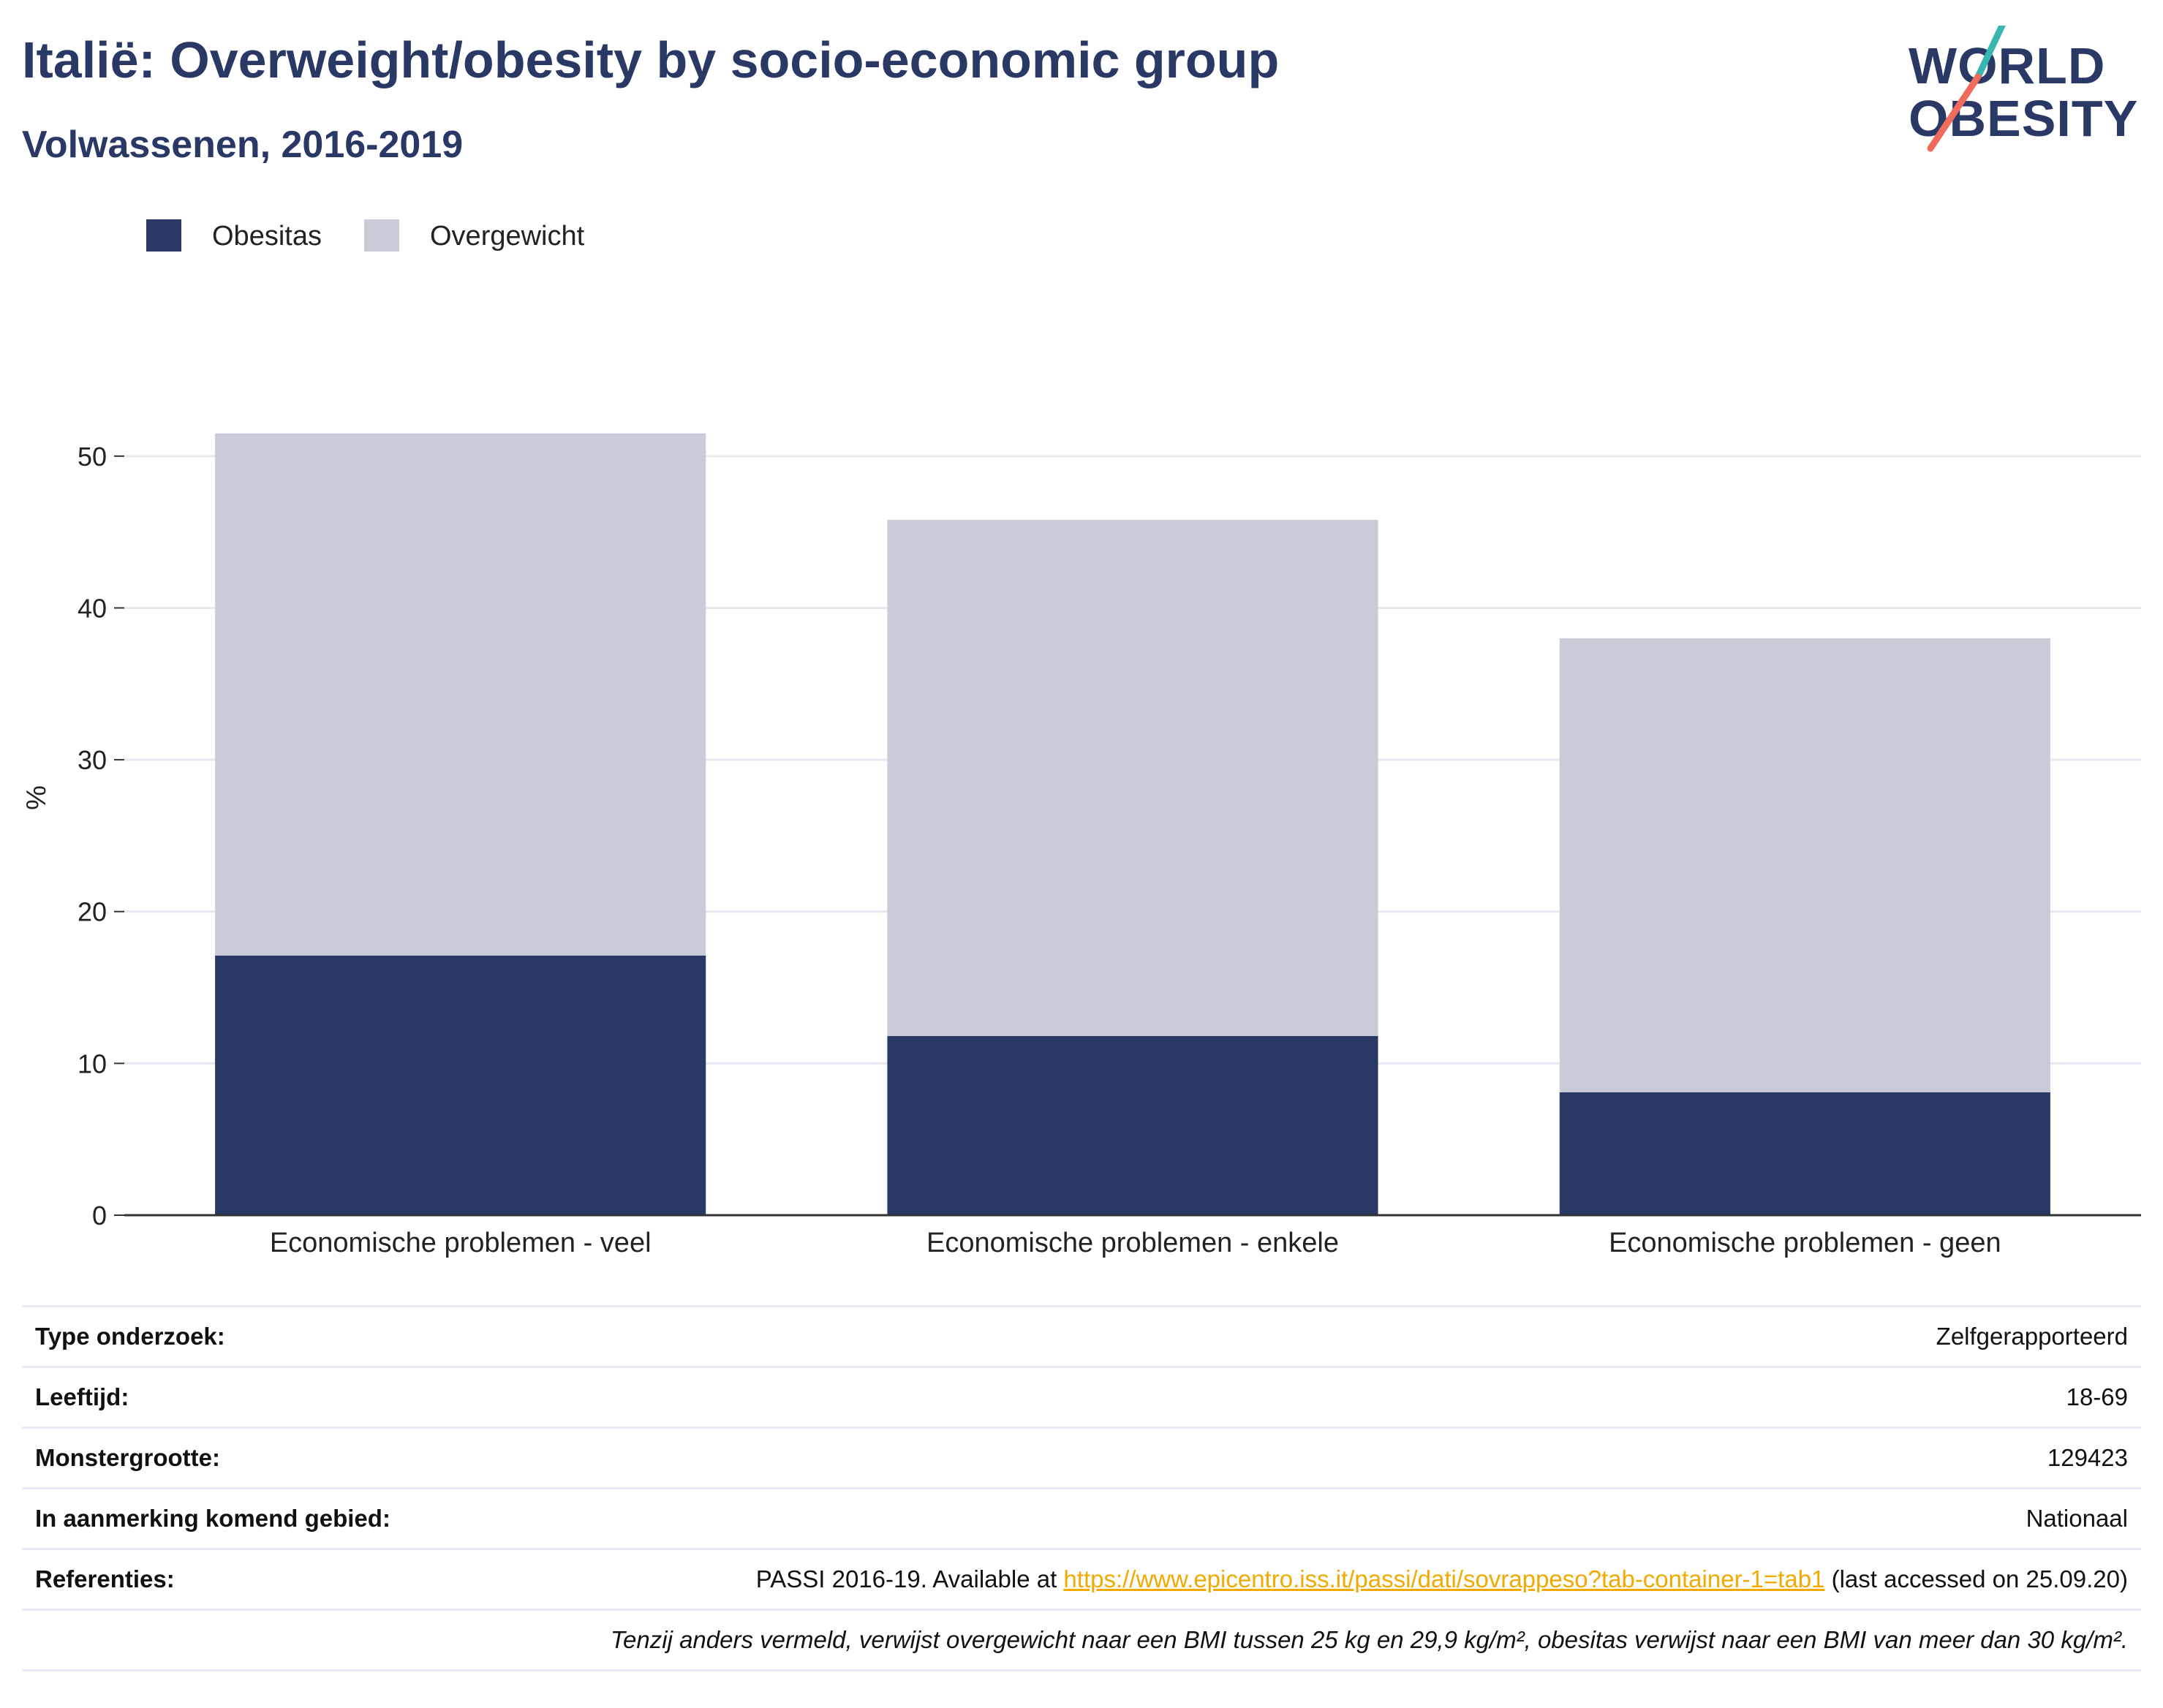 This screenshot has height=1708, width=2163. Describe the element at coordinates (93, 760) in the screenshot. I see `y-tick-label-30: 30` at that location.